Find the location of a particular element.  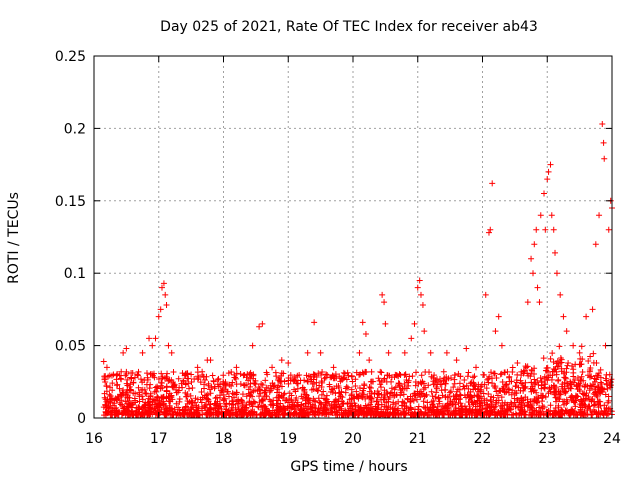

x-tick-label: 24 is located at coordinates (612, 439).